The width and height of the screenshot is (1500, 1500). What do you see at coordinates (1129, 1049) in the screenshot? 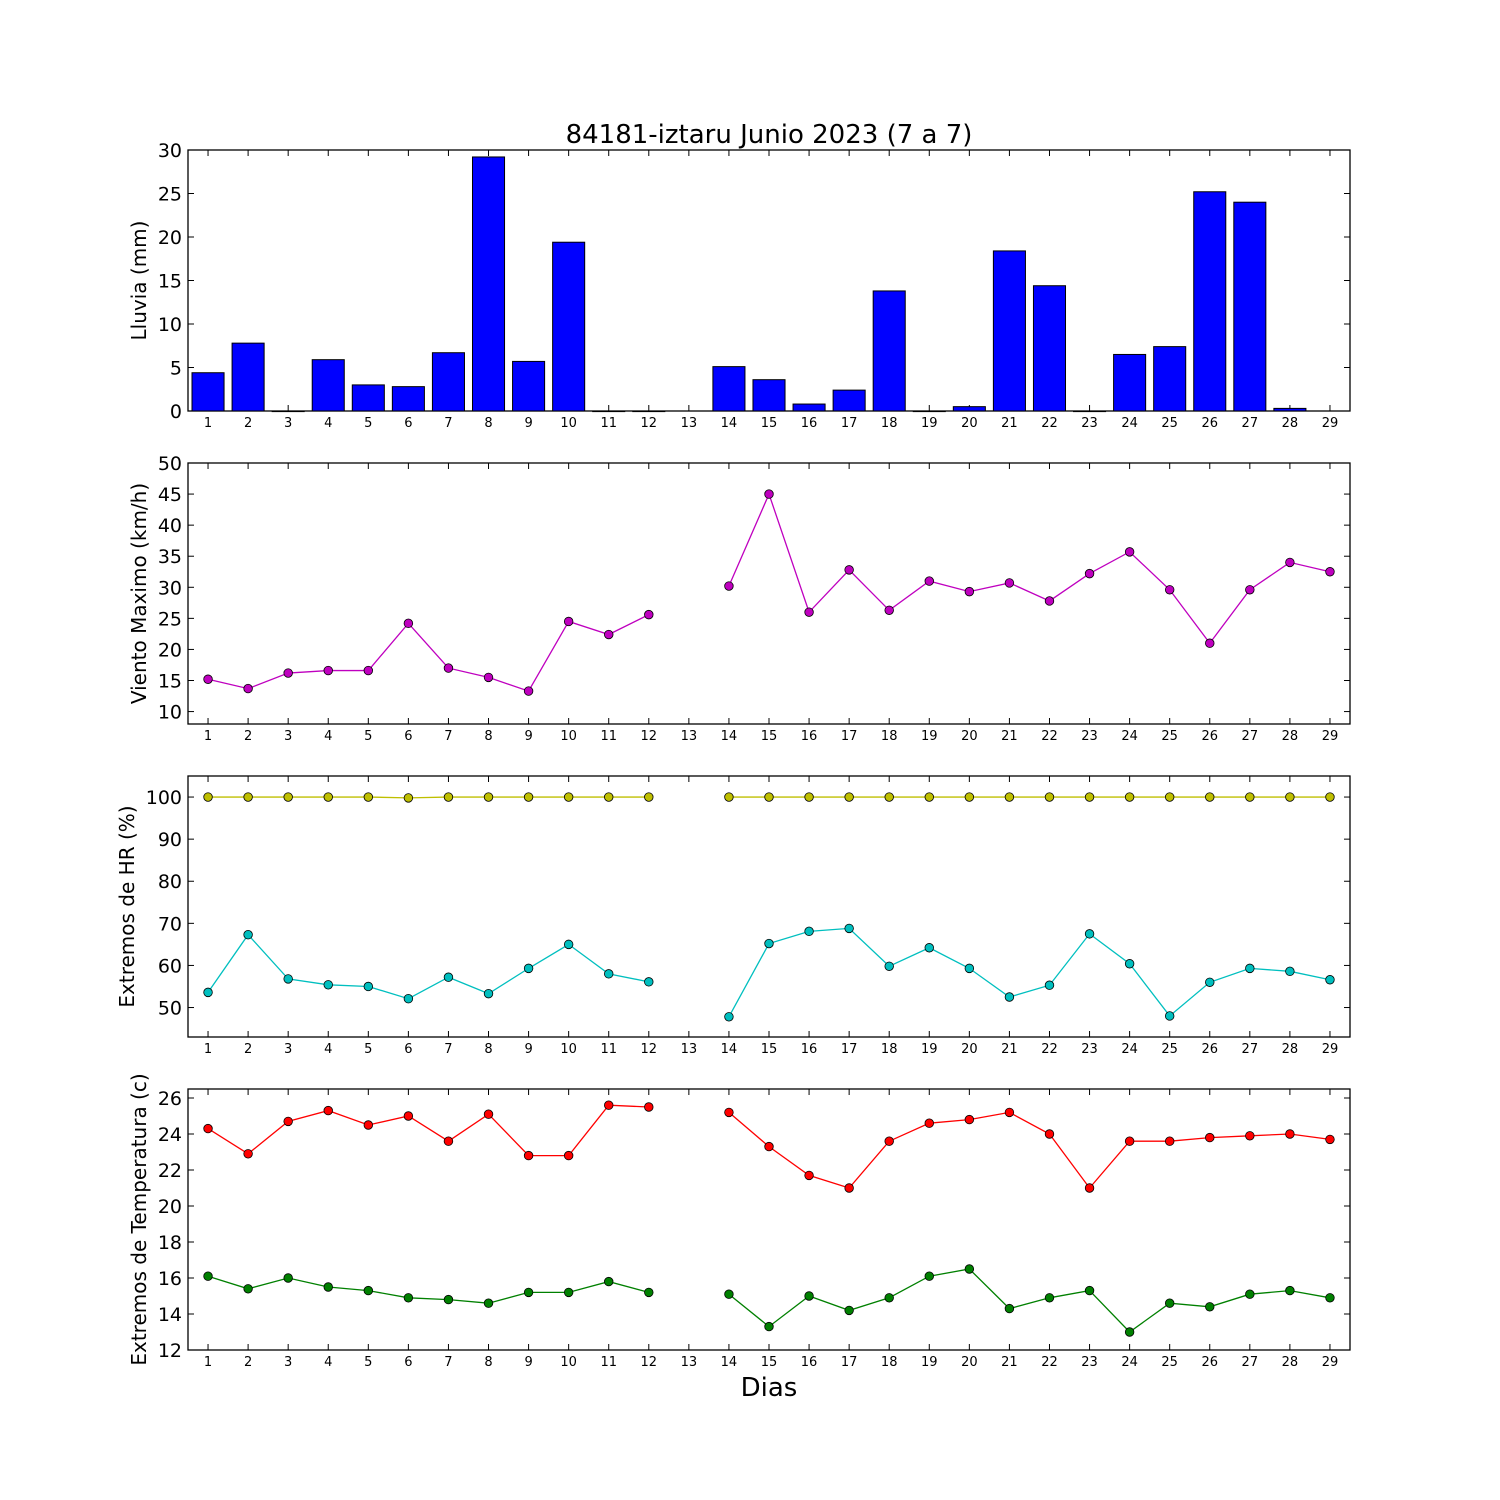
I see `humidity-xtick-label: 24` at bounding box center [1129, 1049].